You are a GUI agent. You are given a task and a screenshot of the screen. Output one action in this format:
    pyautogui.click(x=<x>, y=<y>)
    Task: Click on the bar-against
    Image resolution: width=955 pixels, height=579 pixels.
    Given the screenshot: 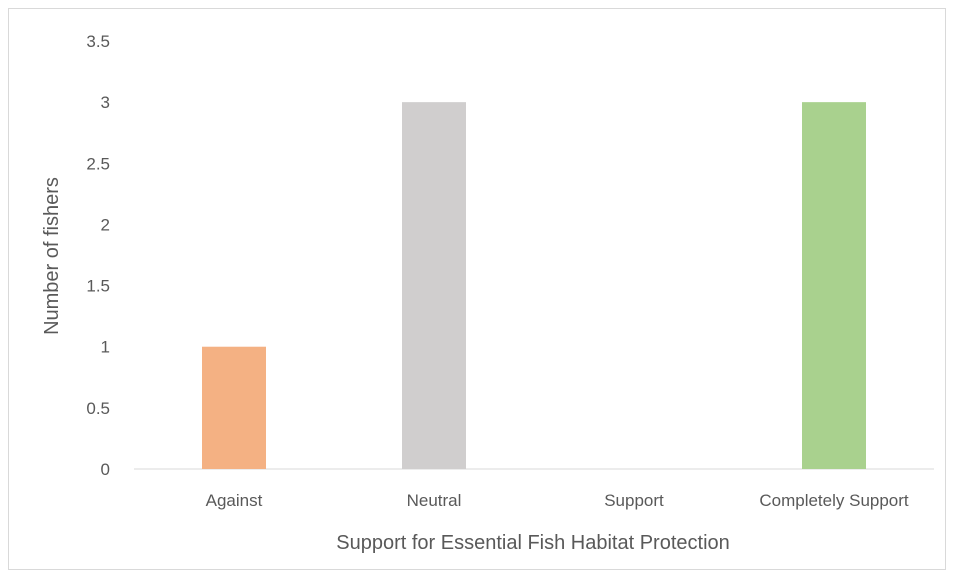 What is the action you would take?
    pyautogui.click(x=234, y=407)
    